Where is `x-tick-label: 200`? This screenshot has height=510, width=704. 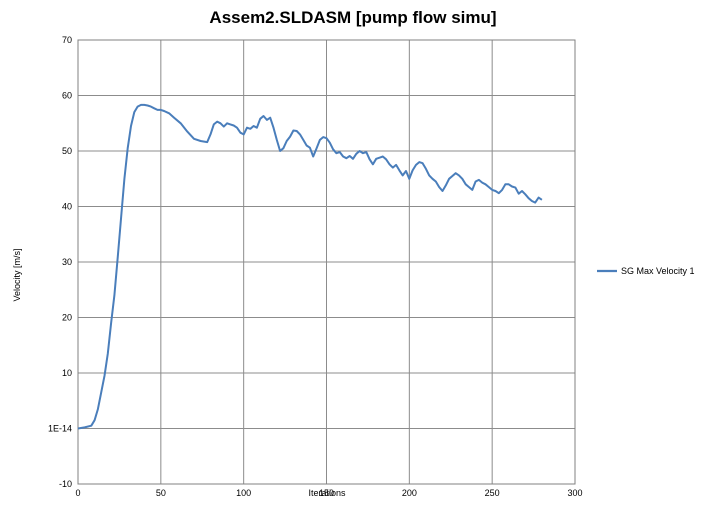 x-tick-label: 200 is located at coordinates (409, 493).